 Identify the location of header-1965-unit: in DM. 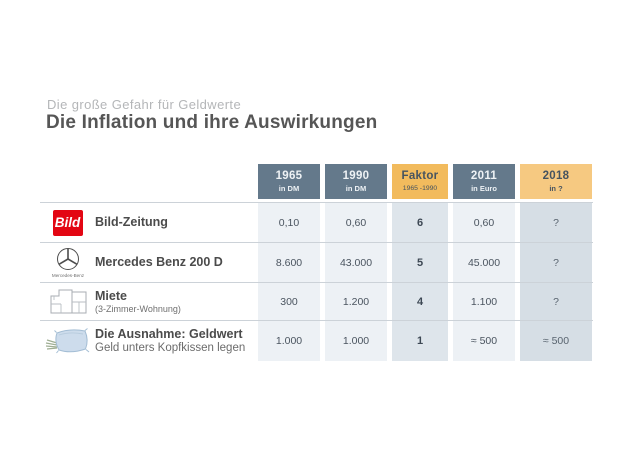
(289, 188).